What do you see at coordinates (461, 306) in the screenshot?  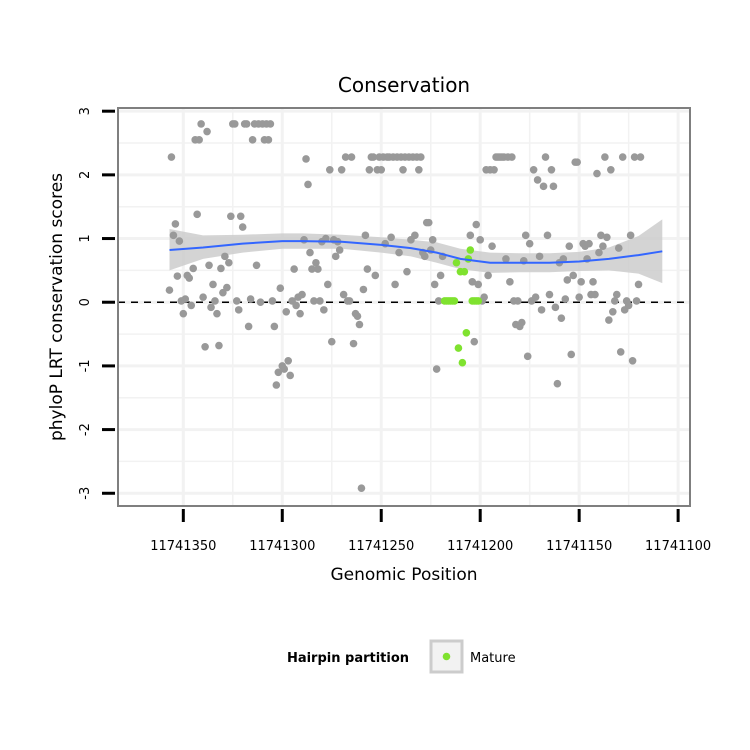 I see `mature-points-layer` at bounding box center [461, 306].